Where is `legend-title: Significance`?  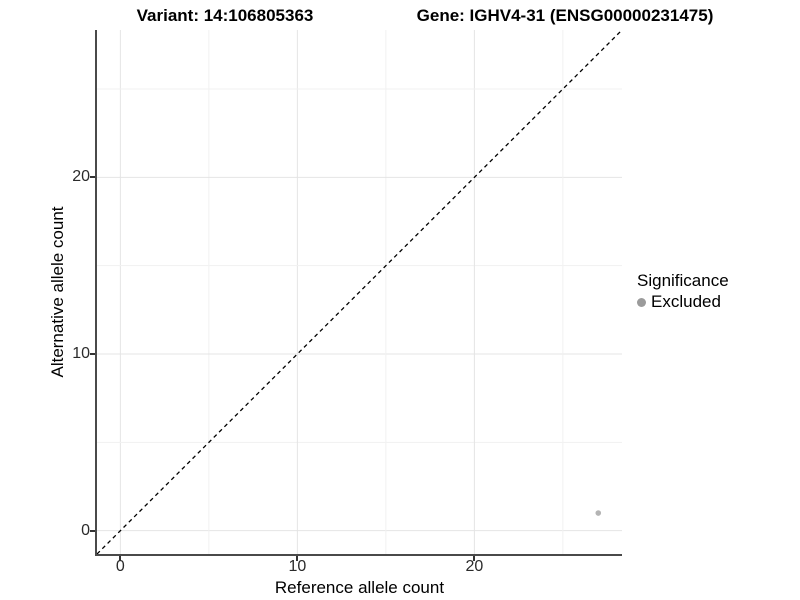 legend-title: Significance is located at coordinates (683, 280).